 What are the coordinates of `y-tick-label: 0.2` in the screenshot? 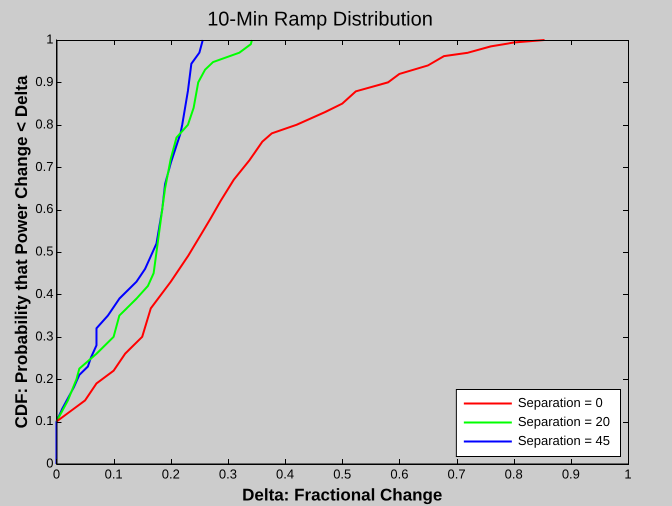 It's located at (44, 378).